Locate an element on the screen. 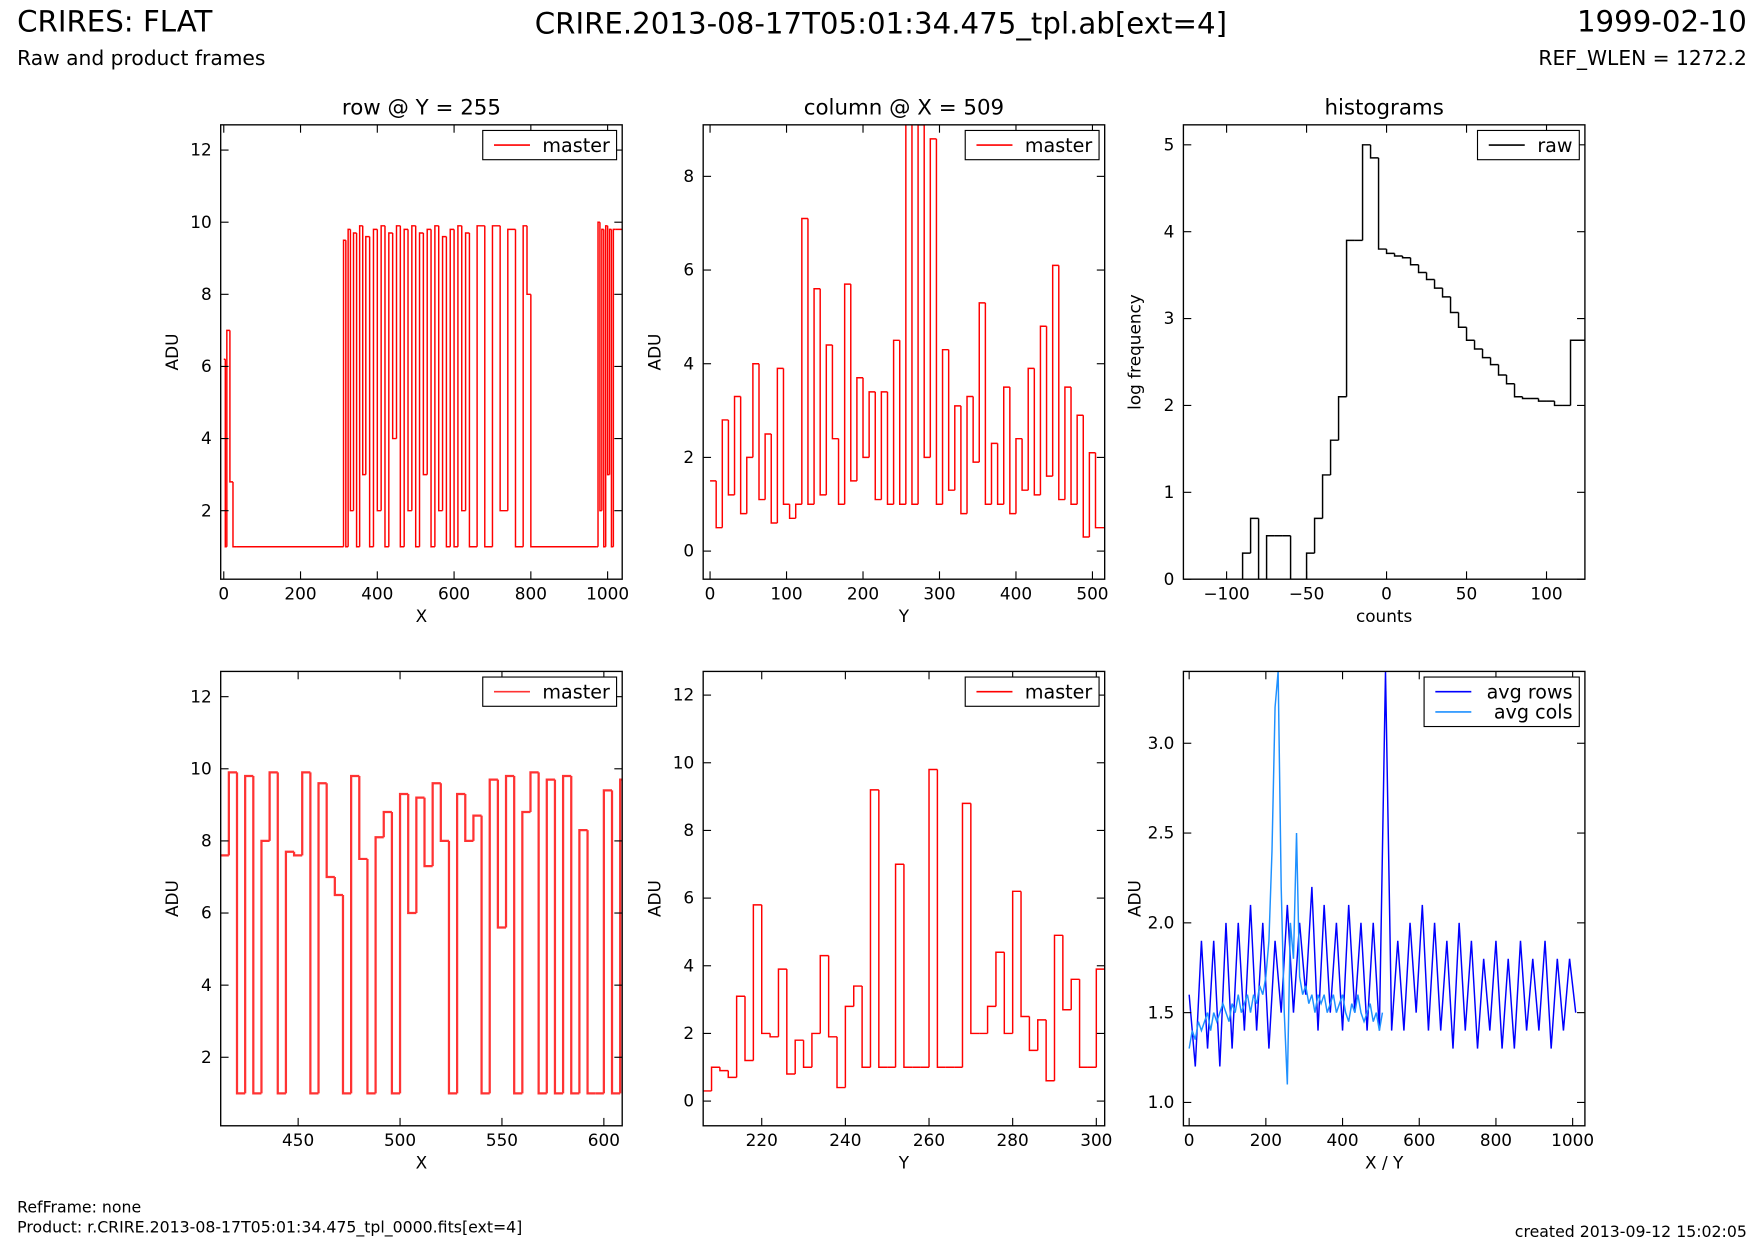  legend-label: avg cols is located at coordinates (1533, 712).